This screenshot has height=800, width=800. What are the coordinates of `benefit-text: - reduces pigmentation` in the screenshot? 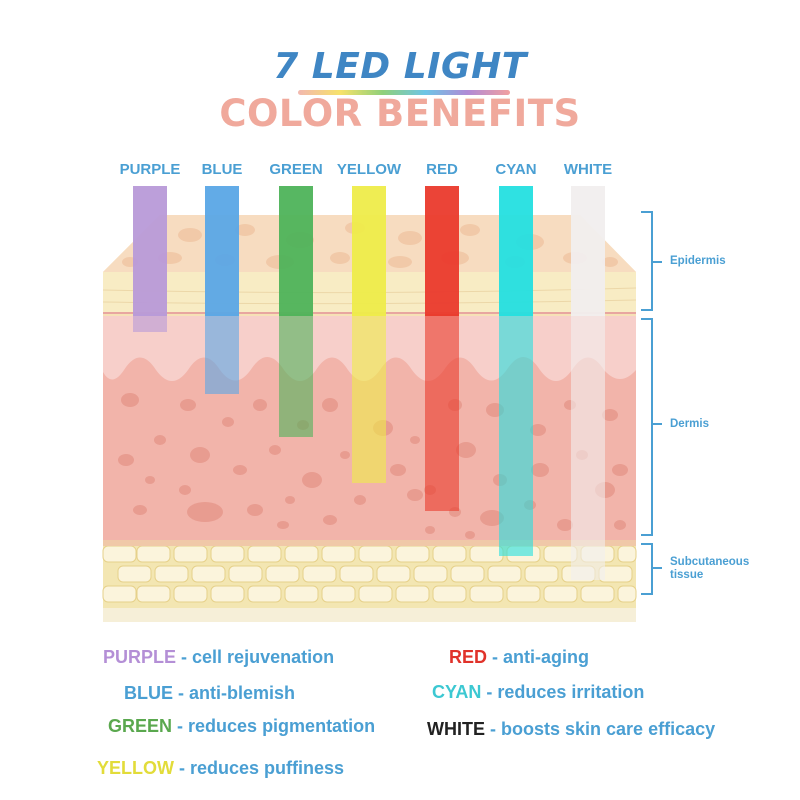 It's located at (276, 726).